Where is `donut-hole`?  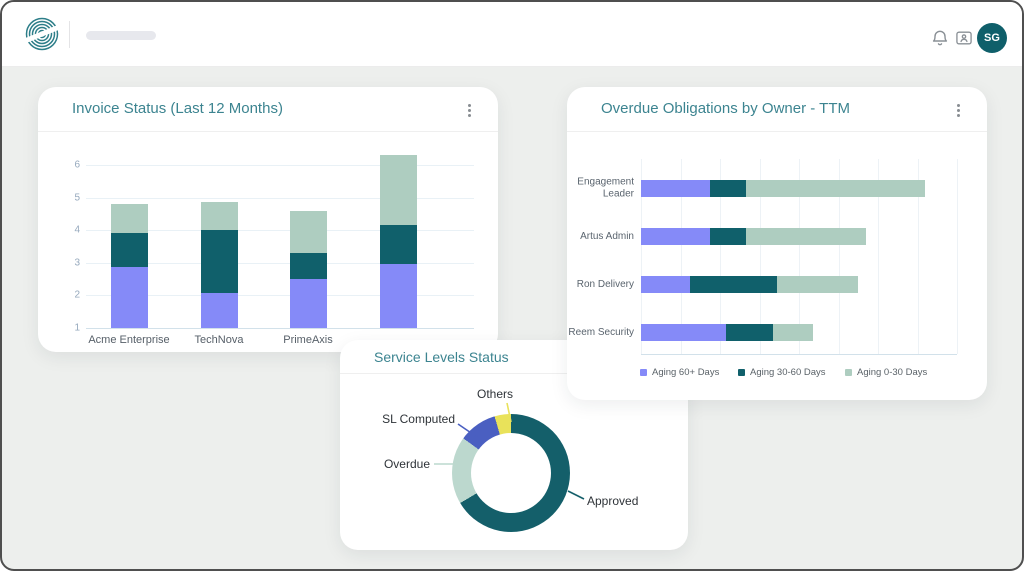 donut-hole is located at coordinates (511, 473).